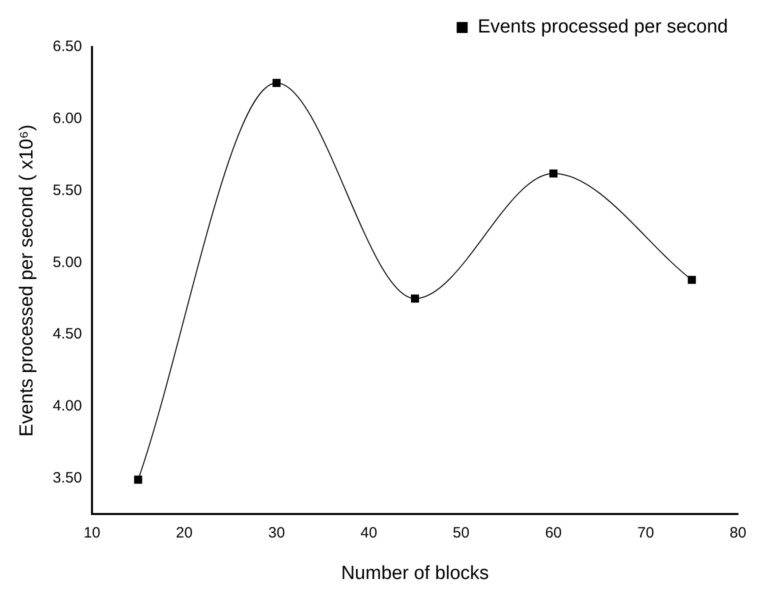 The height and width of the screenshot is (603, 769). I want to click on x-tick-label: 40, so click(369, 533).